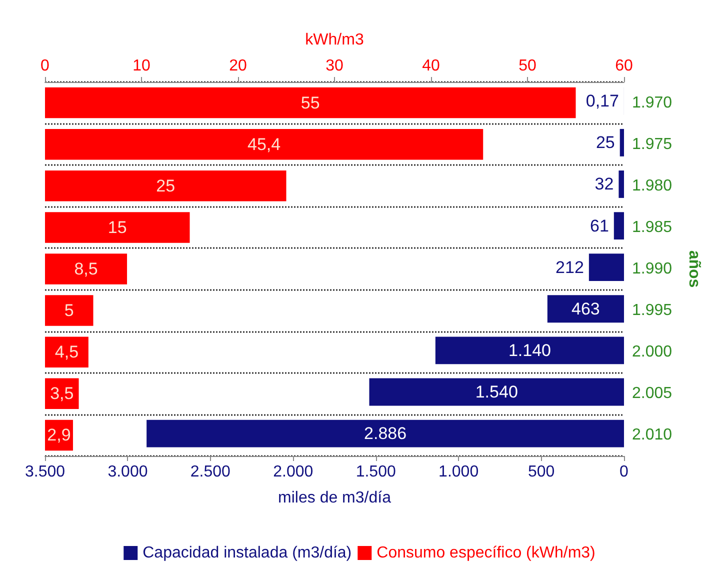 This screenshot has height=568, width=719. I want to click on data-label: 1.140, so click(529, 350).